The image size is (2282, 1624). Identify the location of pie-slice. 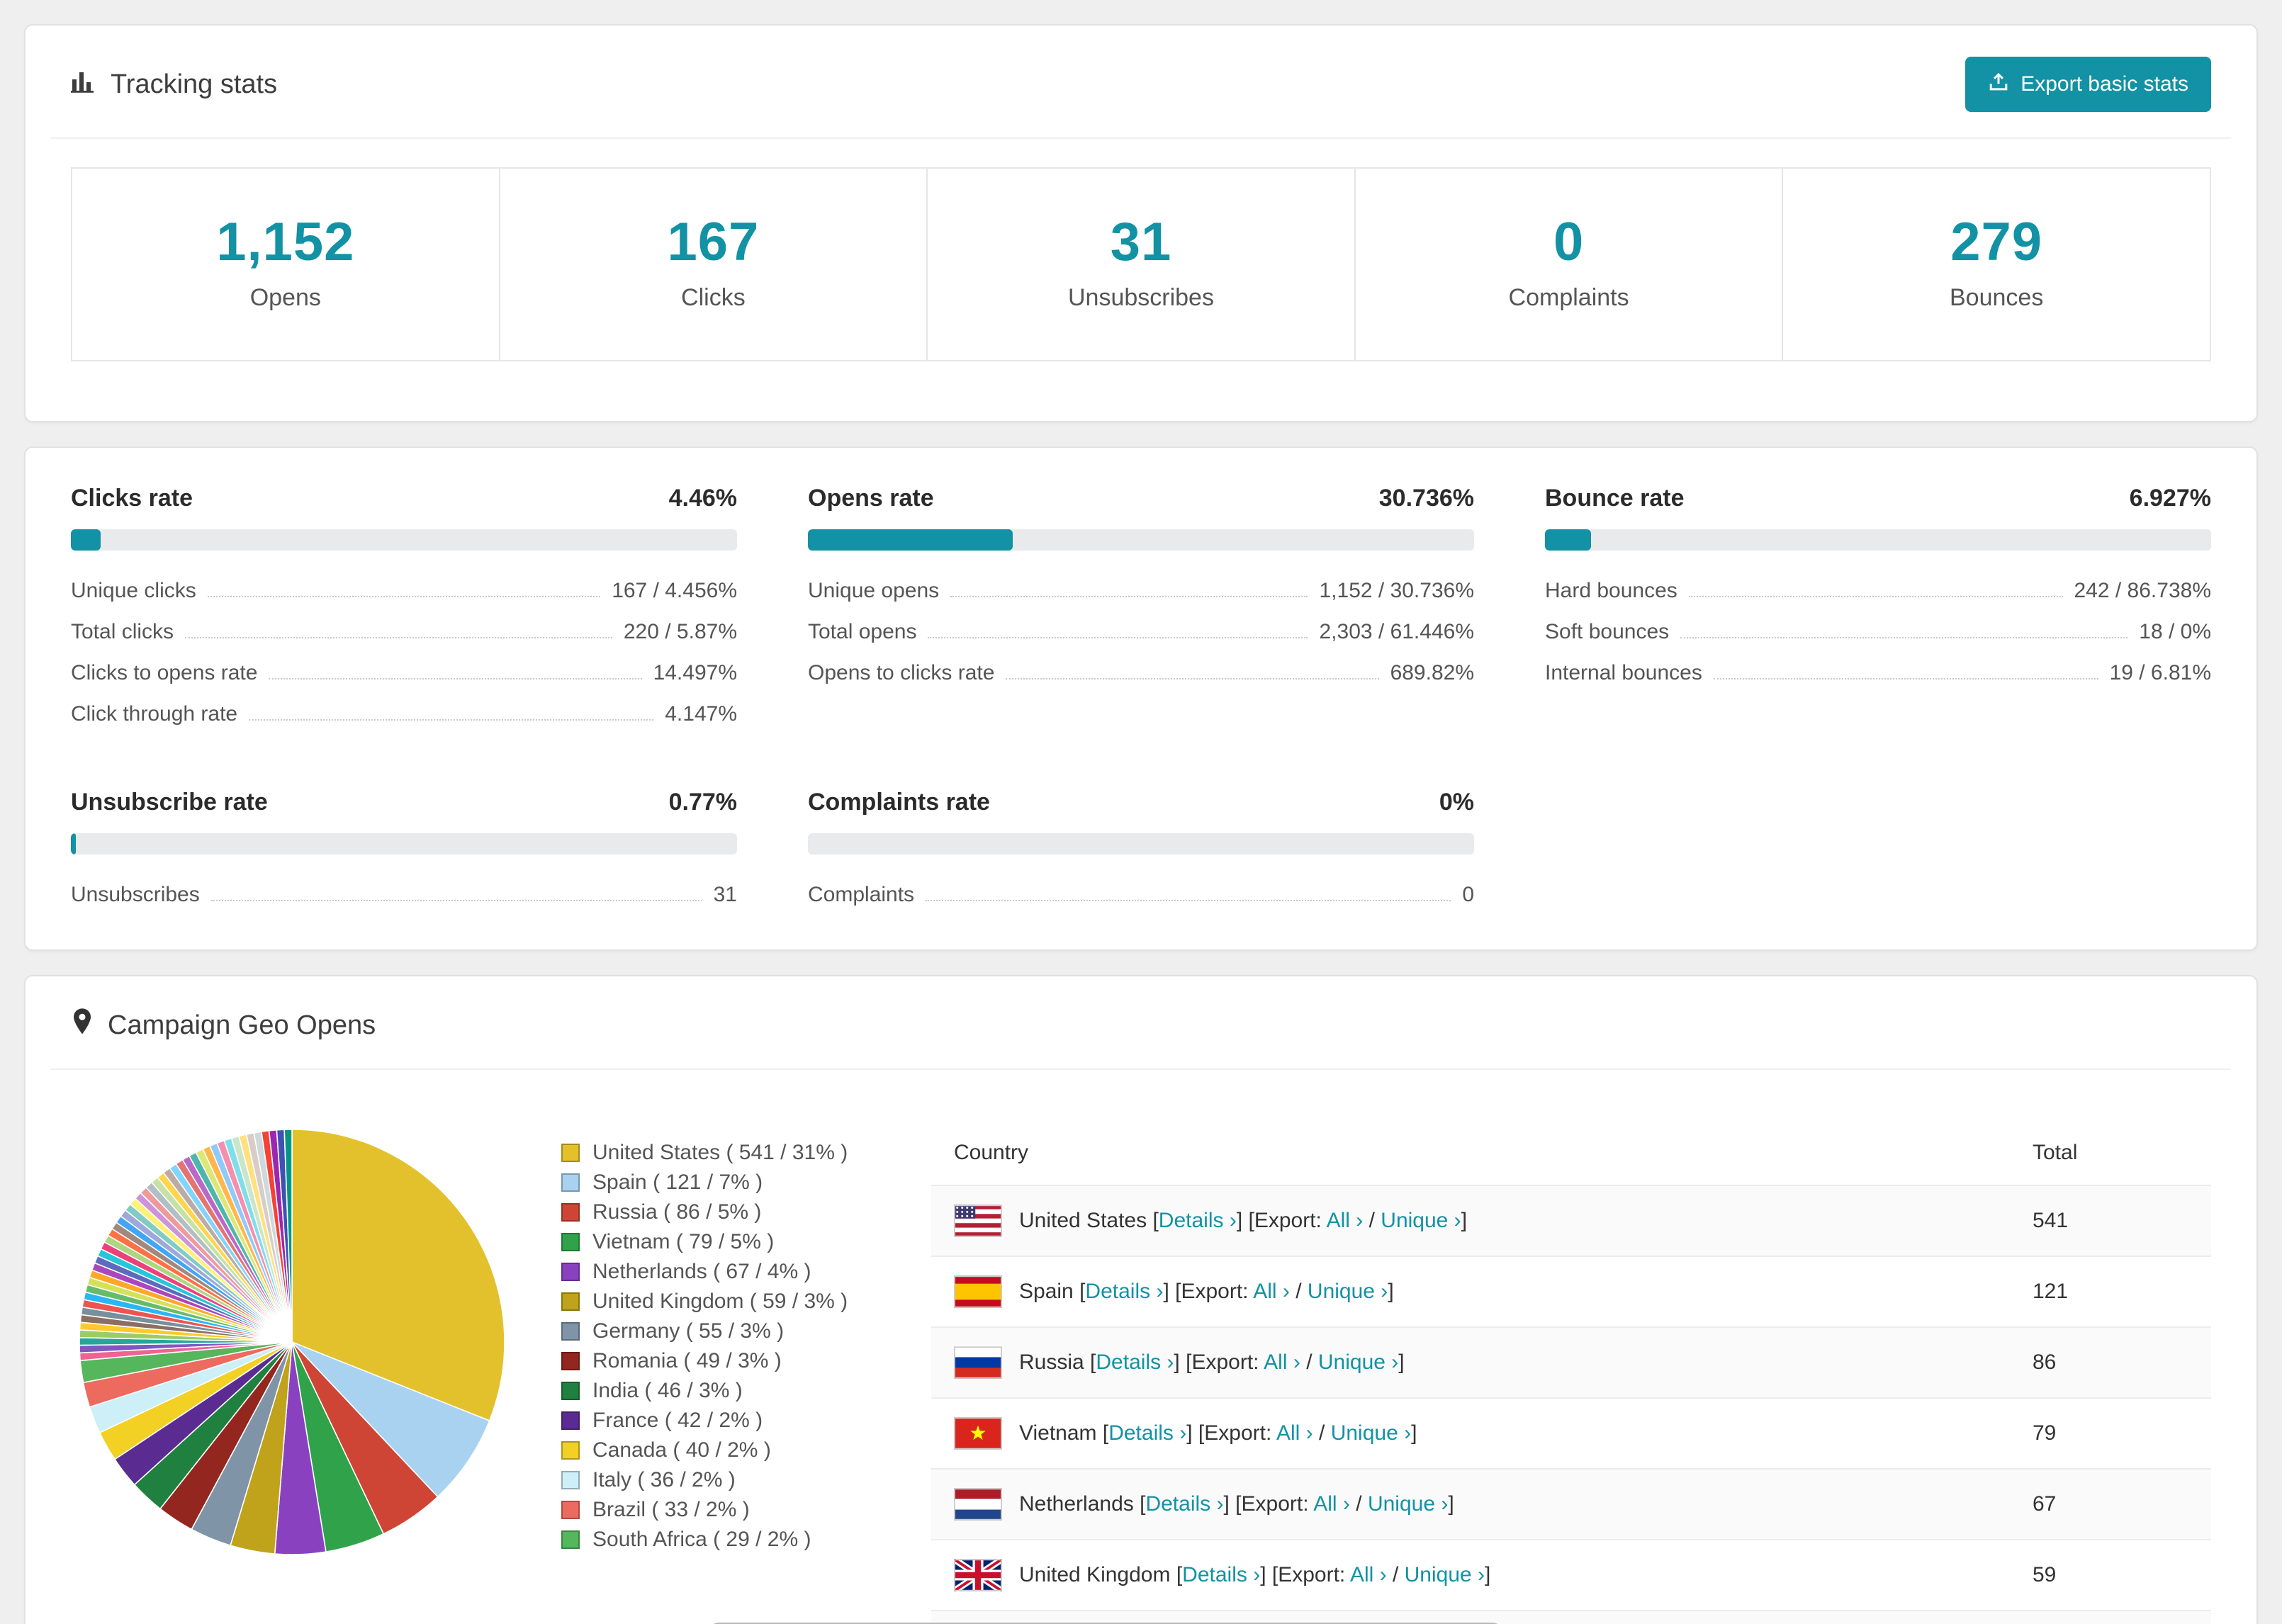
(398, 1275).